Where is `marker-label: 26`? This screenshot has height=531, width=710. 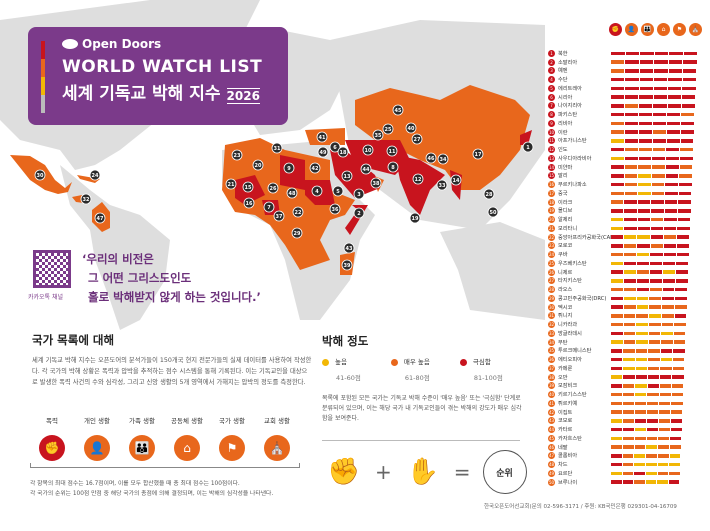 marker-label: 26 is located at coordinates (273, 189).